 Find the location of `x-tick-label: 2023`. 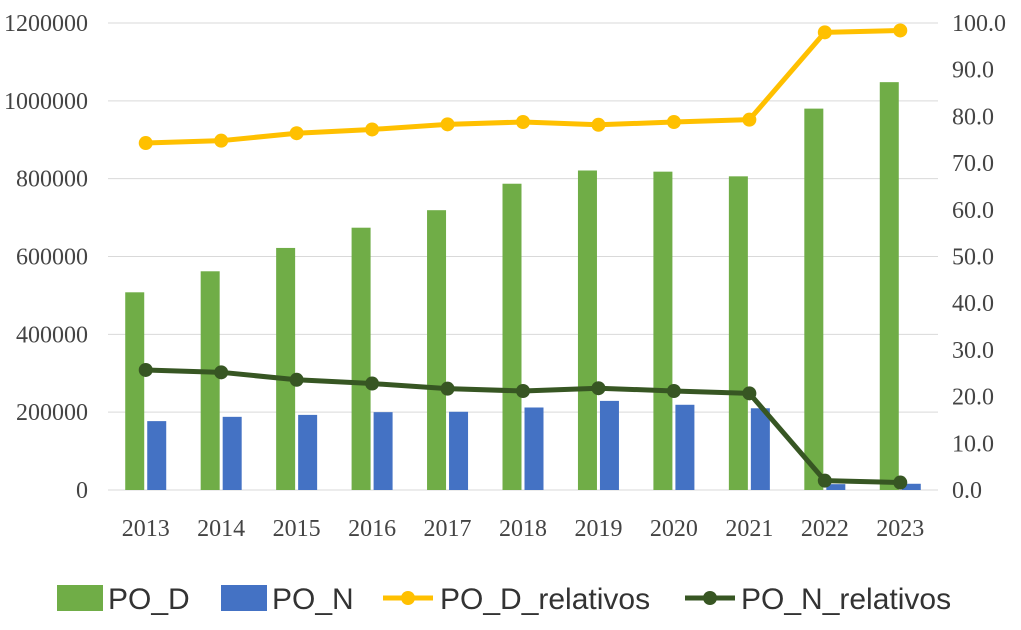

x-tick-label: 2023 is located at coordinates (900, 529).